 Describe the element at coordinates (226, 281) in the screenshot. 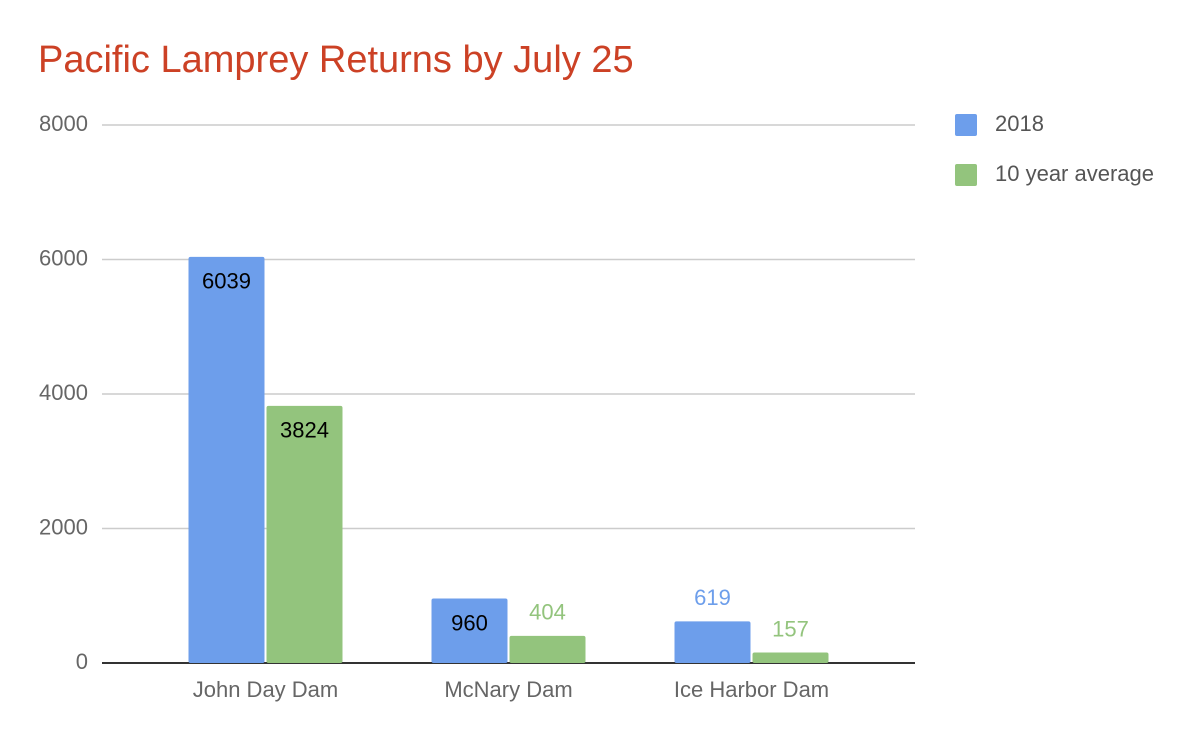

I see `value-label: 6039` at that location.